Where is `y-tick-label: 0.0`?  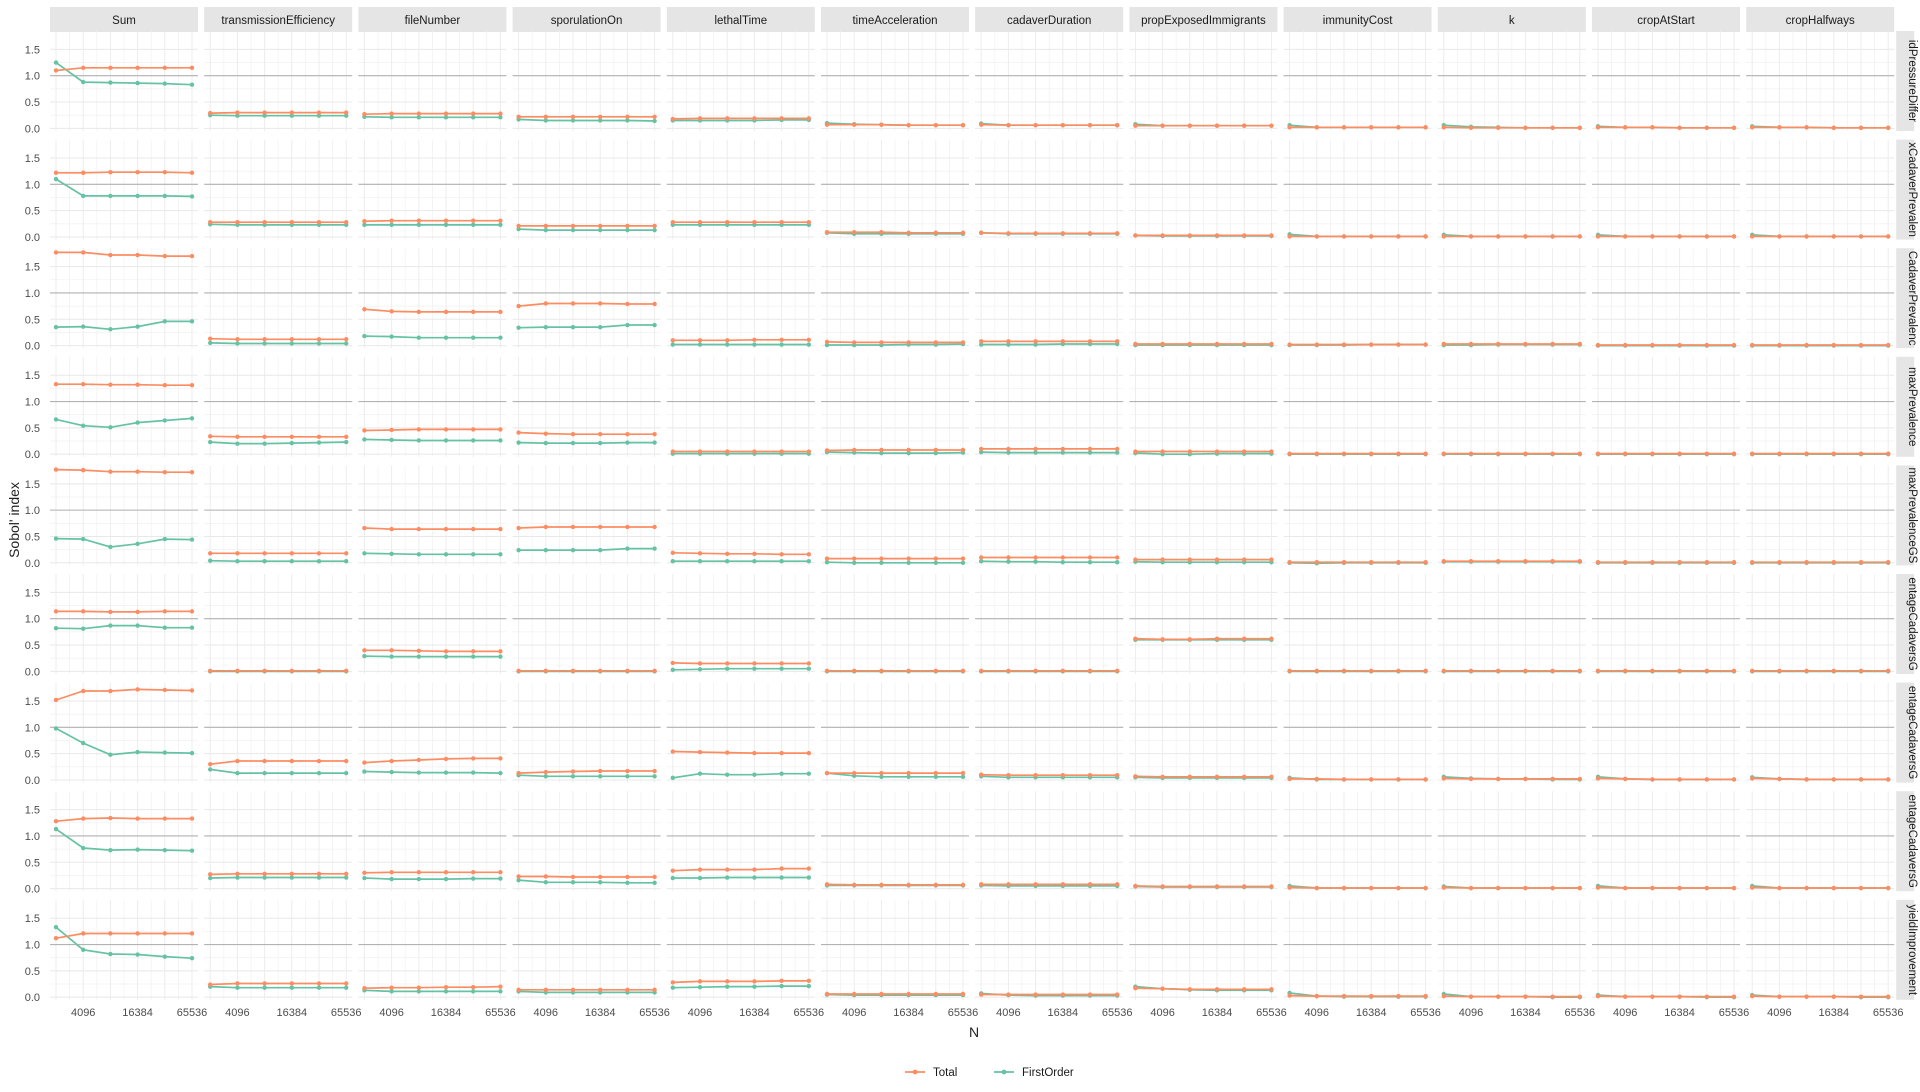
y-tick-label: 0.0 is located at coordinates (32, 455).